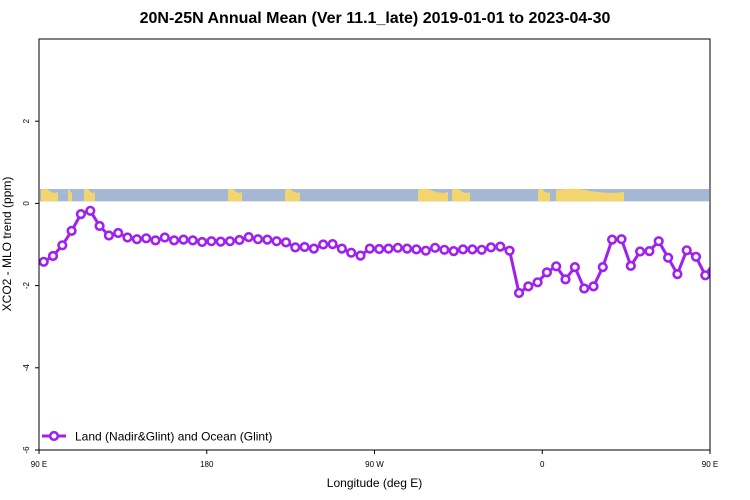 This screenshot has width=750, height=500. I want to click on y-axis-label: XCO2 - MLO trend (ppm), so click(7, 244).